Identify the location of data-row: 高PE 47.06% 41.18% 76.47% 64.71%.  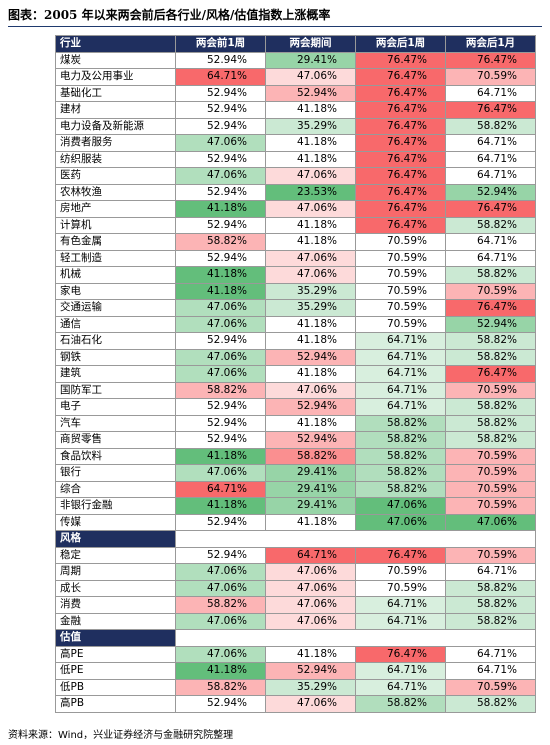
(295, 654).